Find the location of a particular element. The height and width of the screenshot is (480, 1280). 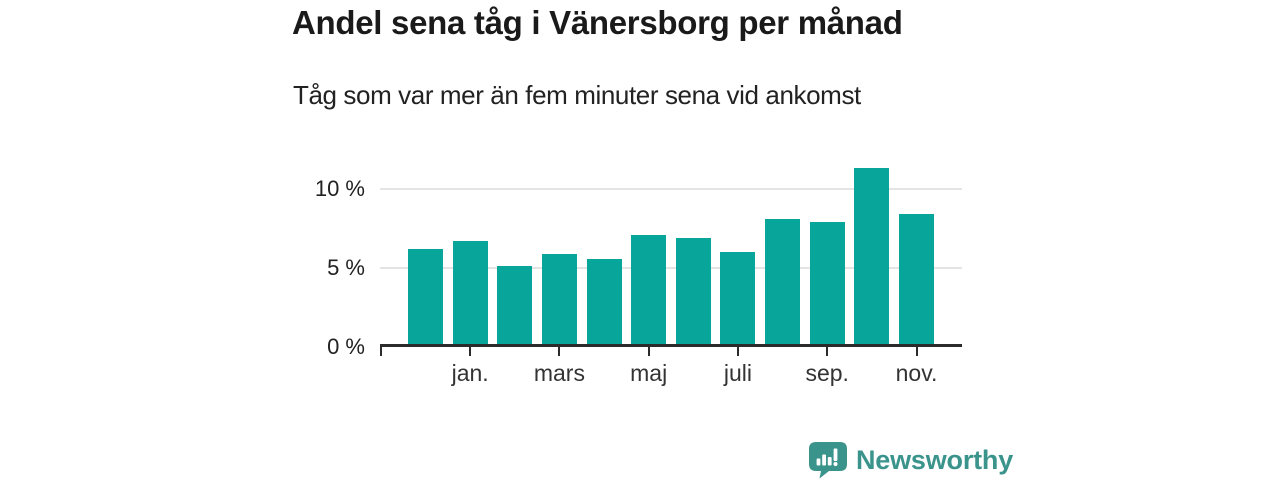

x-axis-tick-nov. is located at coordinates (916, 351).